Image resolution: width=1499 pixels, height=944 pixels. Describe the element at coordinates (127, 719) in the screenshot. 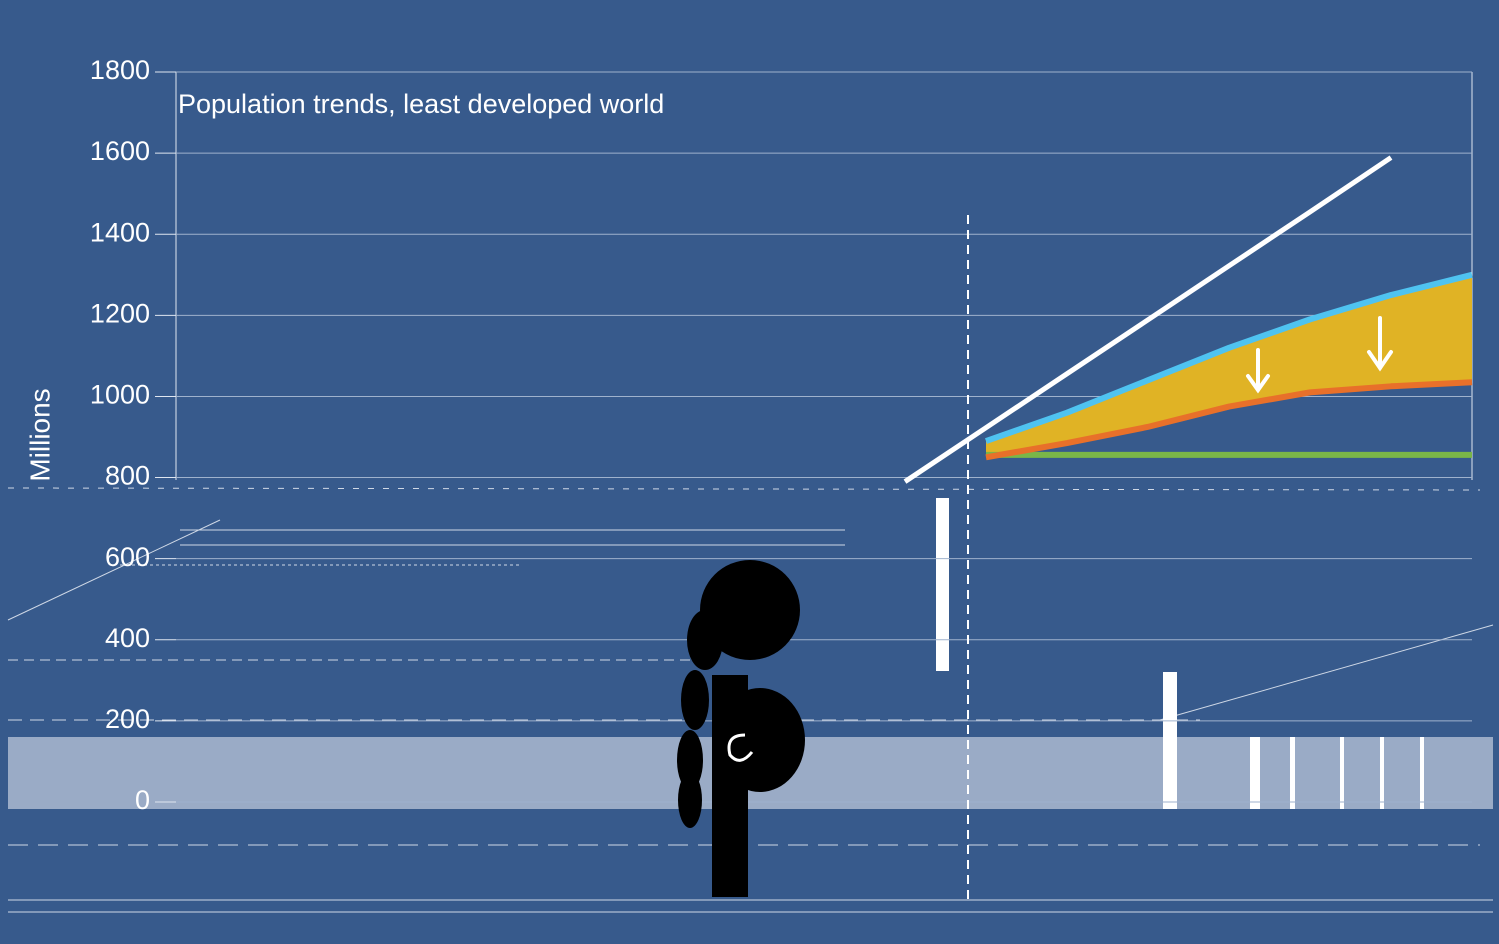

I see `y-tick-label: 200` at that location.